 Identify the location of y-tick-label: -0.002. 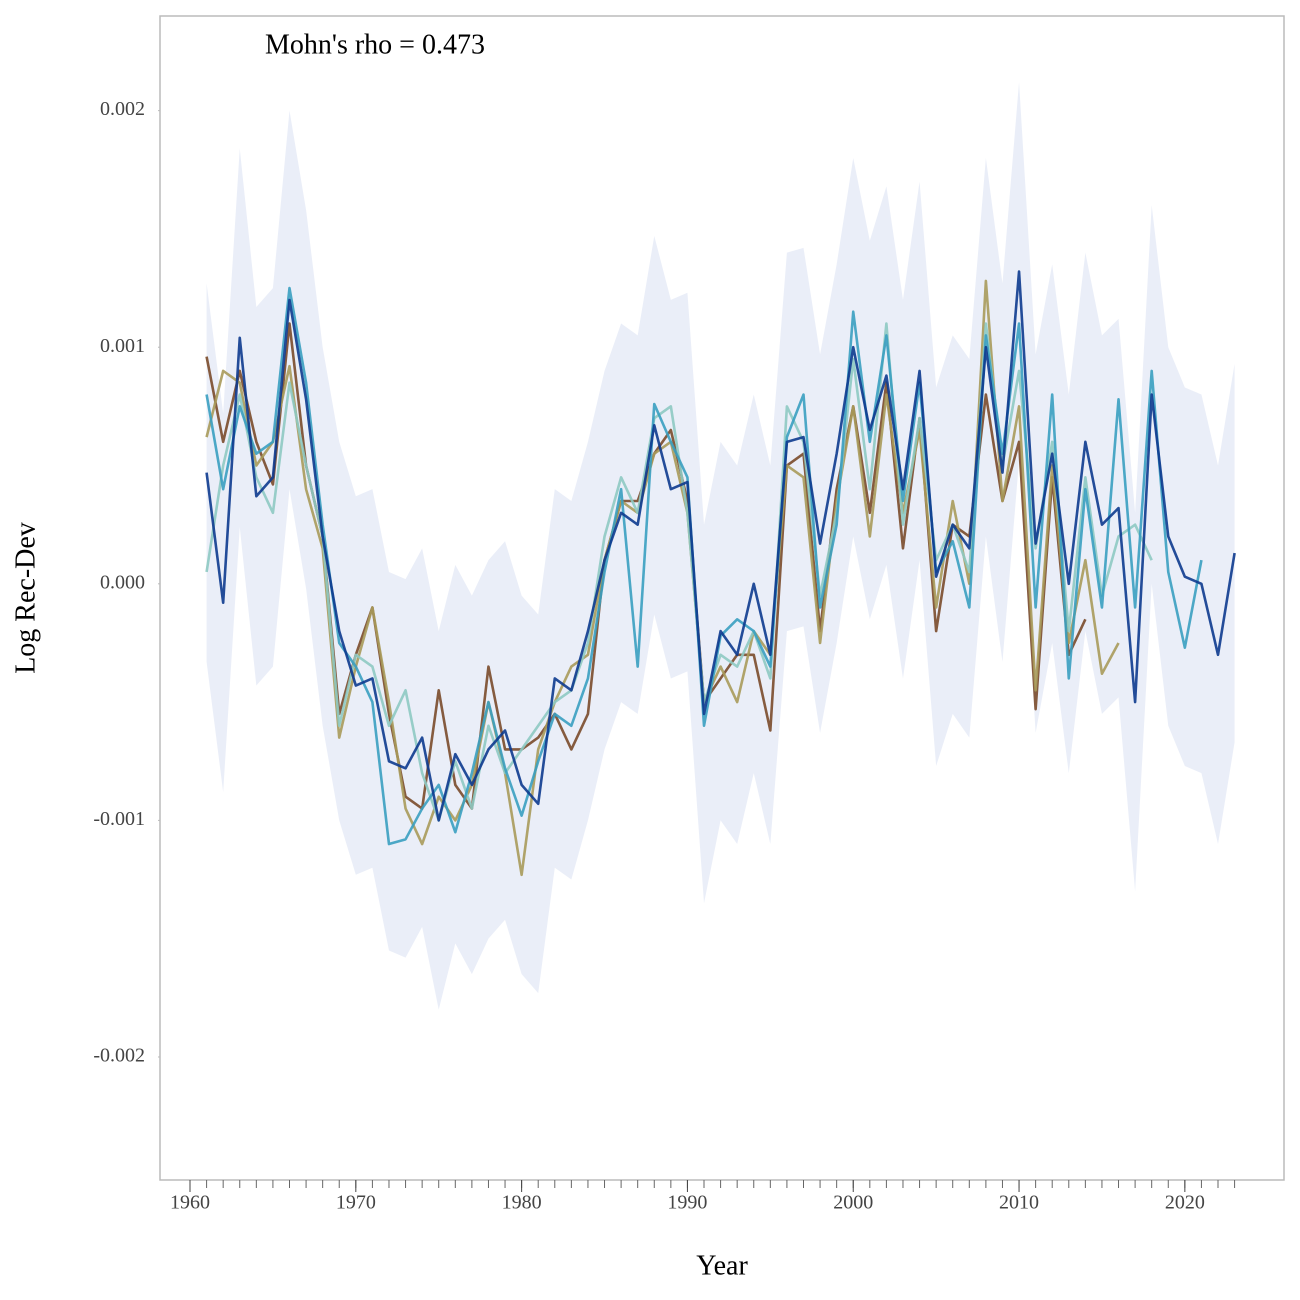
(119, 1056).